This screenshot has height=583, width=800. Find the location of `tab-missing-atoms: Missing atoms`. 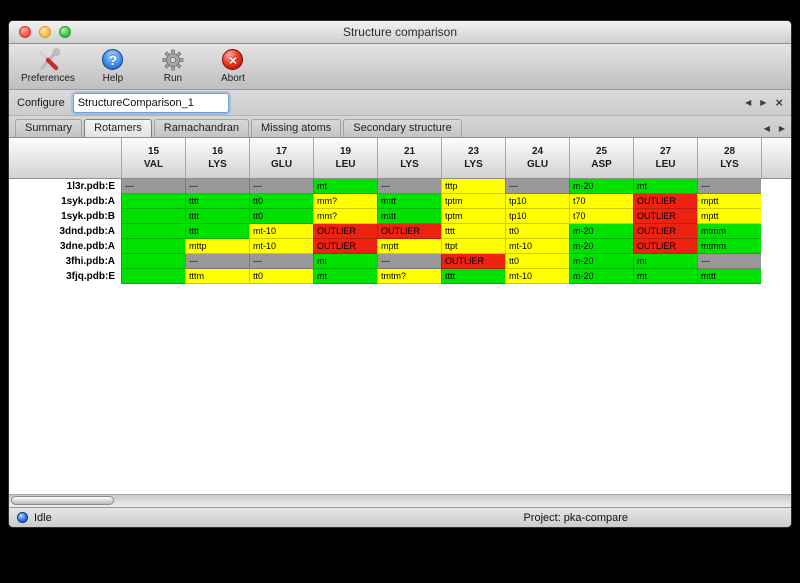

tab-missing-atoms: Missing atoms is located at coordinates (296, 128).